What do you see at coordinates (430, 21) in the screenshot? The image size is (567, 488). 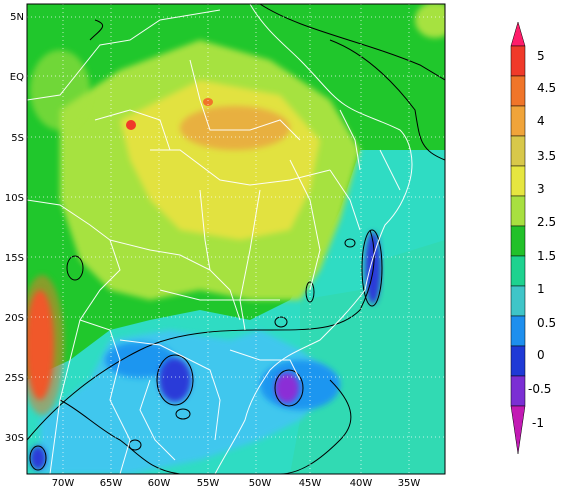 I see `field-ne-lightgreen` at bounding box center [430, 21].